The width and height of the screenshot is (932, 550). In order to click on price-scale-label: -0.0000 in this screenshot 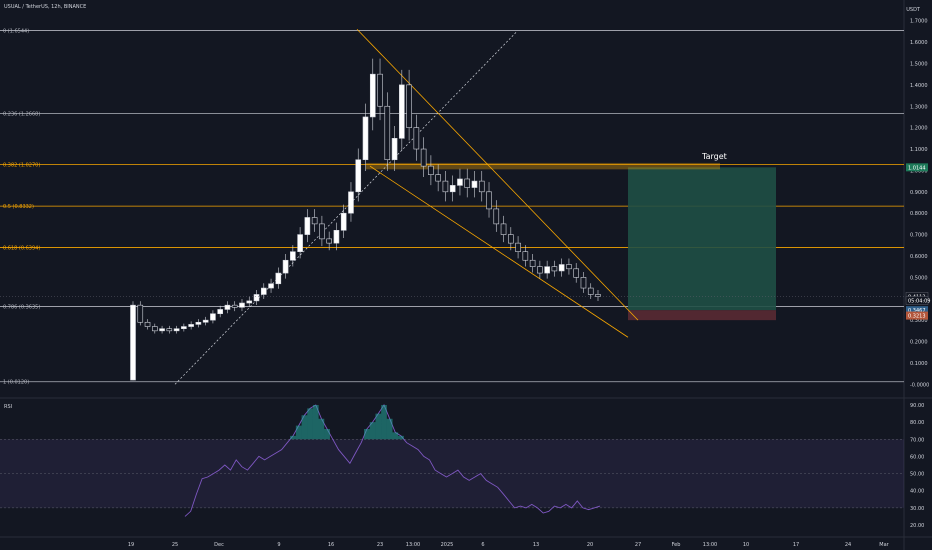, I will do `click(919, 385)`.